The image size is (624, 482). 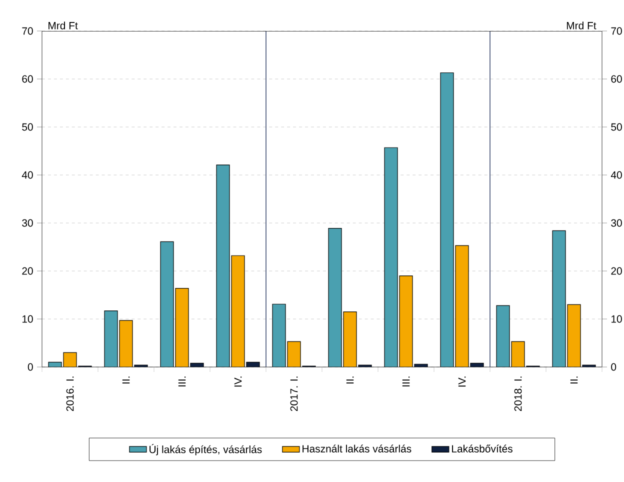 I want to click on y2-tick-label: 20, so click(x=616, y=271).